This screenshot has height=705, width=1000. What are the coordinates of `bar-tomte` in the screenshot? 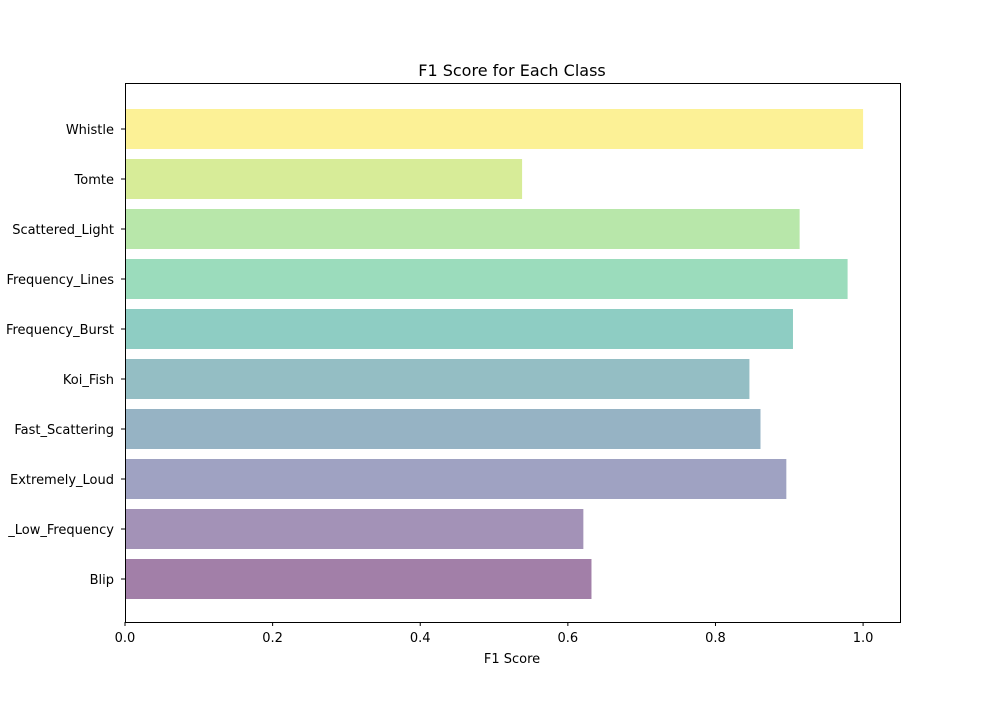 It's located at (324, 179).